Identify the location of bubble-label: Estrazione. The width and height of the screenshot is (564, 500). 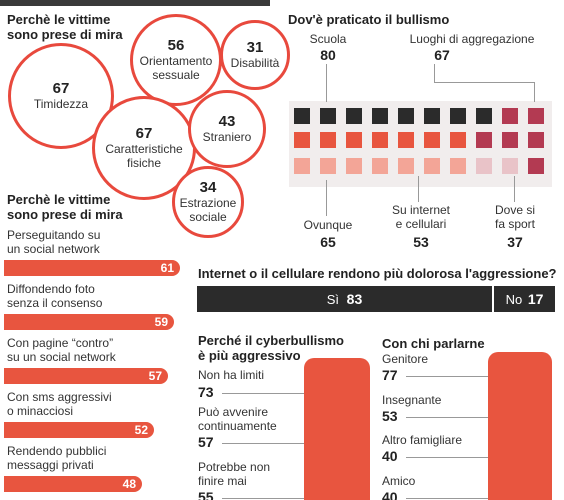
(208, 203).